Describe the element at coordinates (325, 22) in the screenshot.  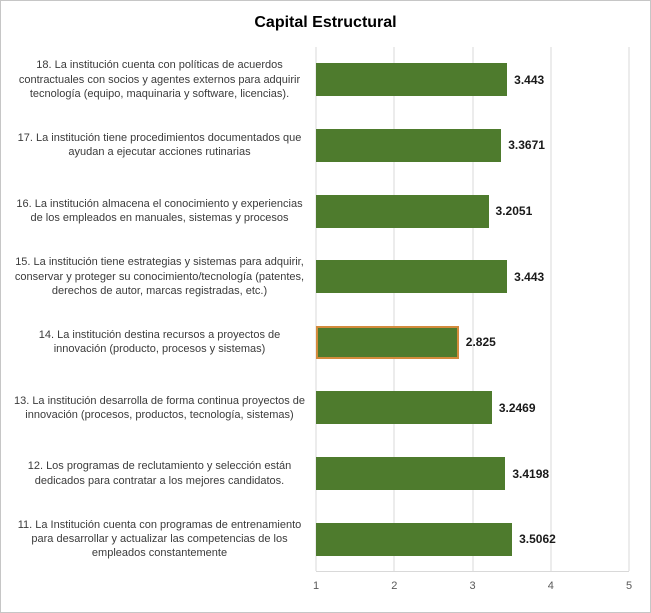
I see `chart-title: Capital Estructural` at that location.